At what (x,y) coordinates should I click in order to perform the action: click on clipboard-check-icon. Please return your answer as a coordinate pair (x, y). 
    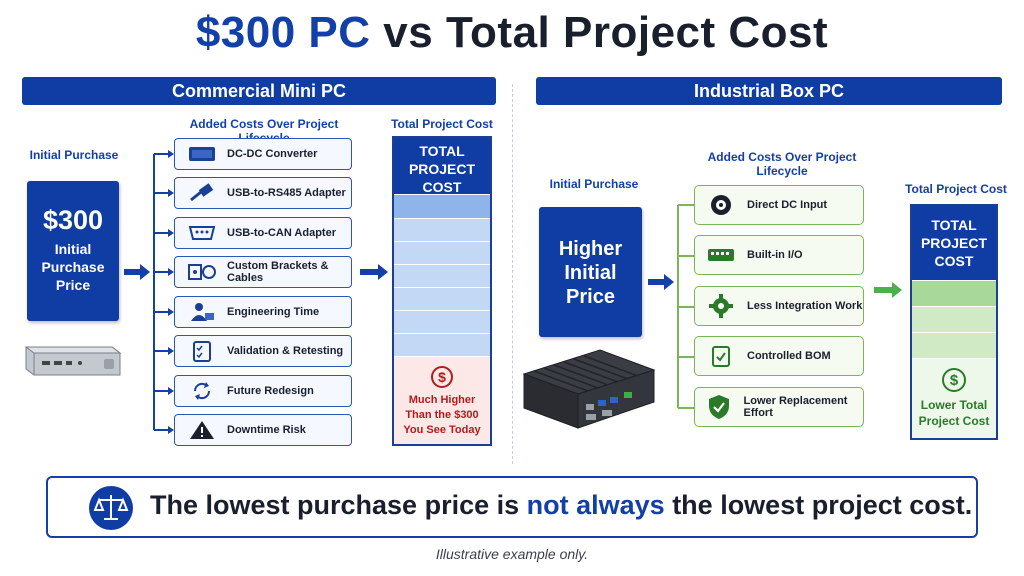
    Looking at the image, I should click on (721, 356).